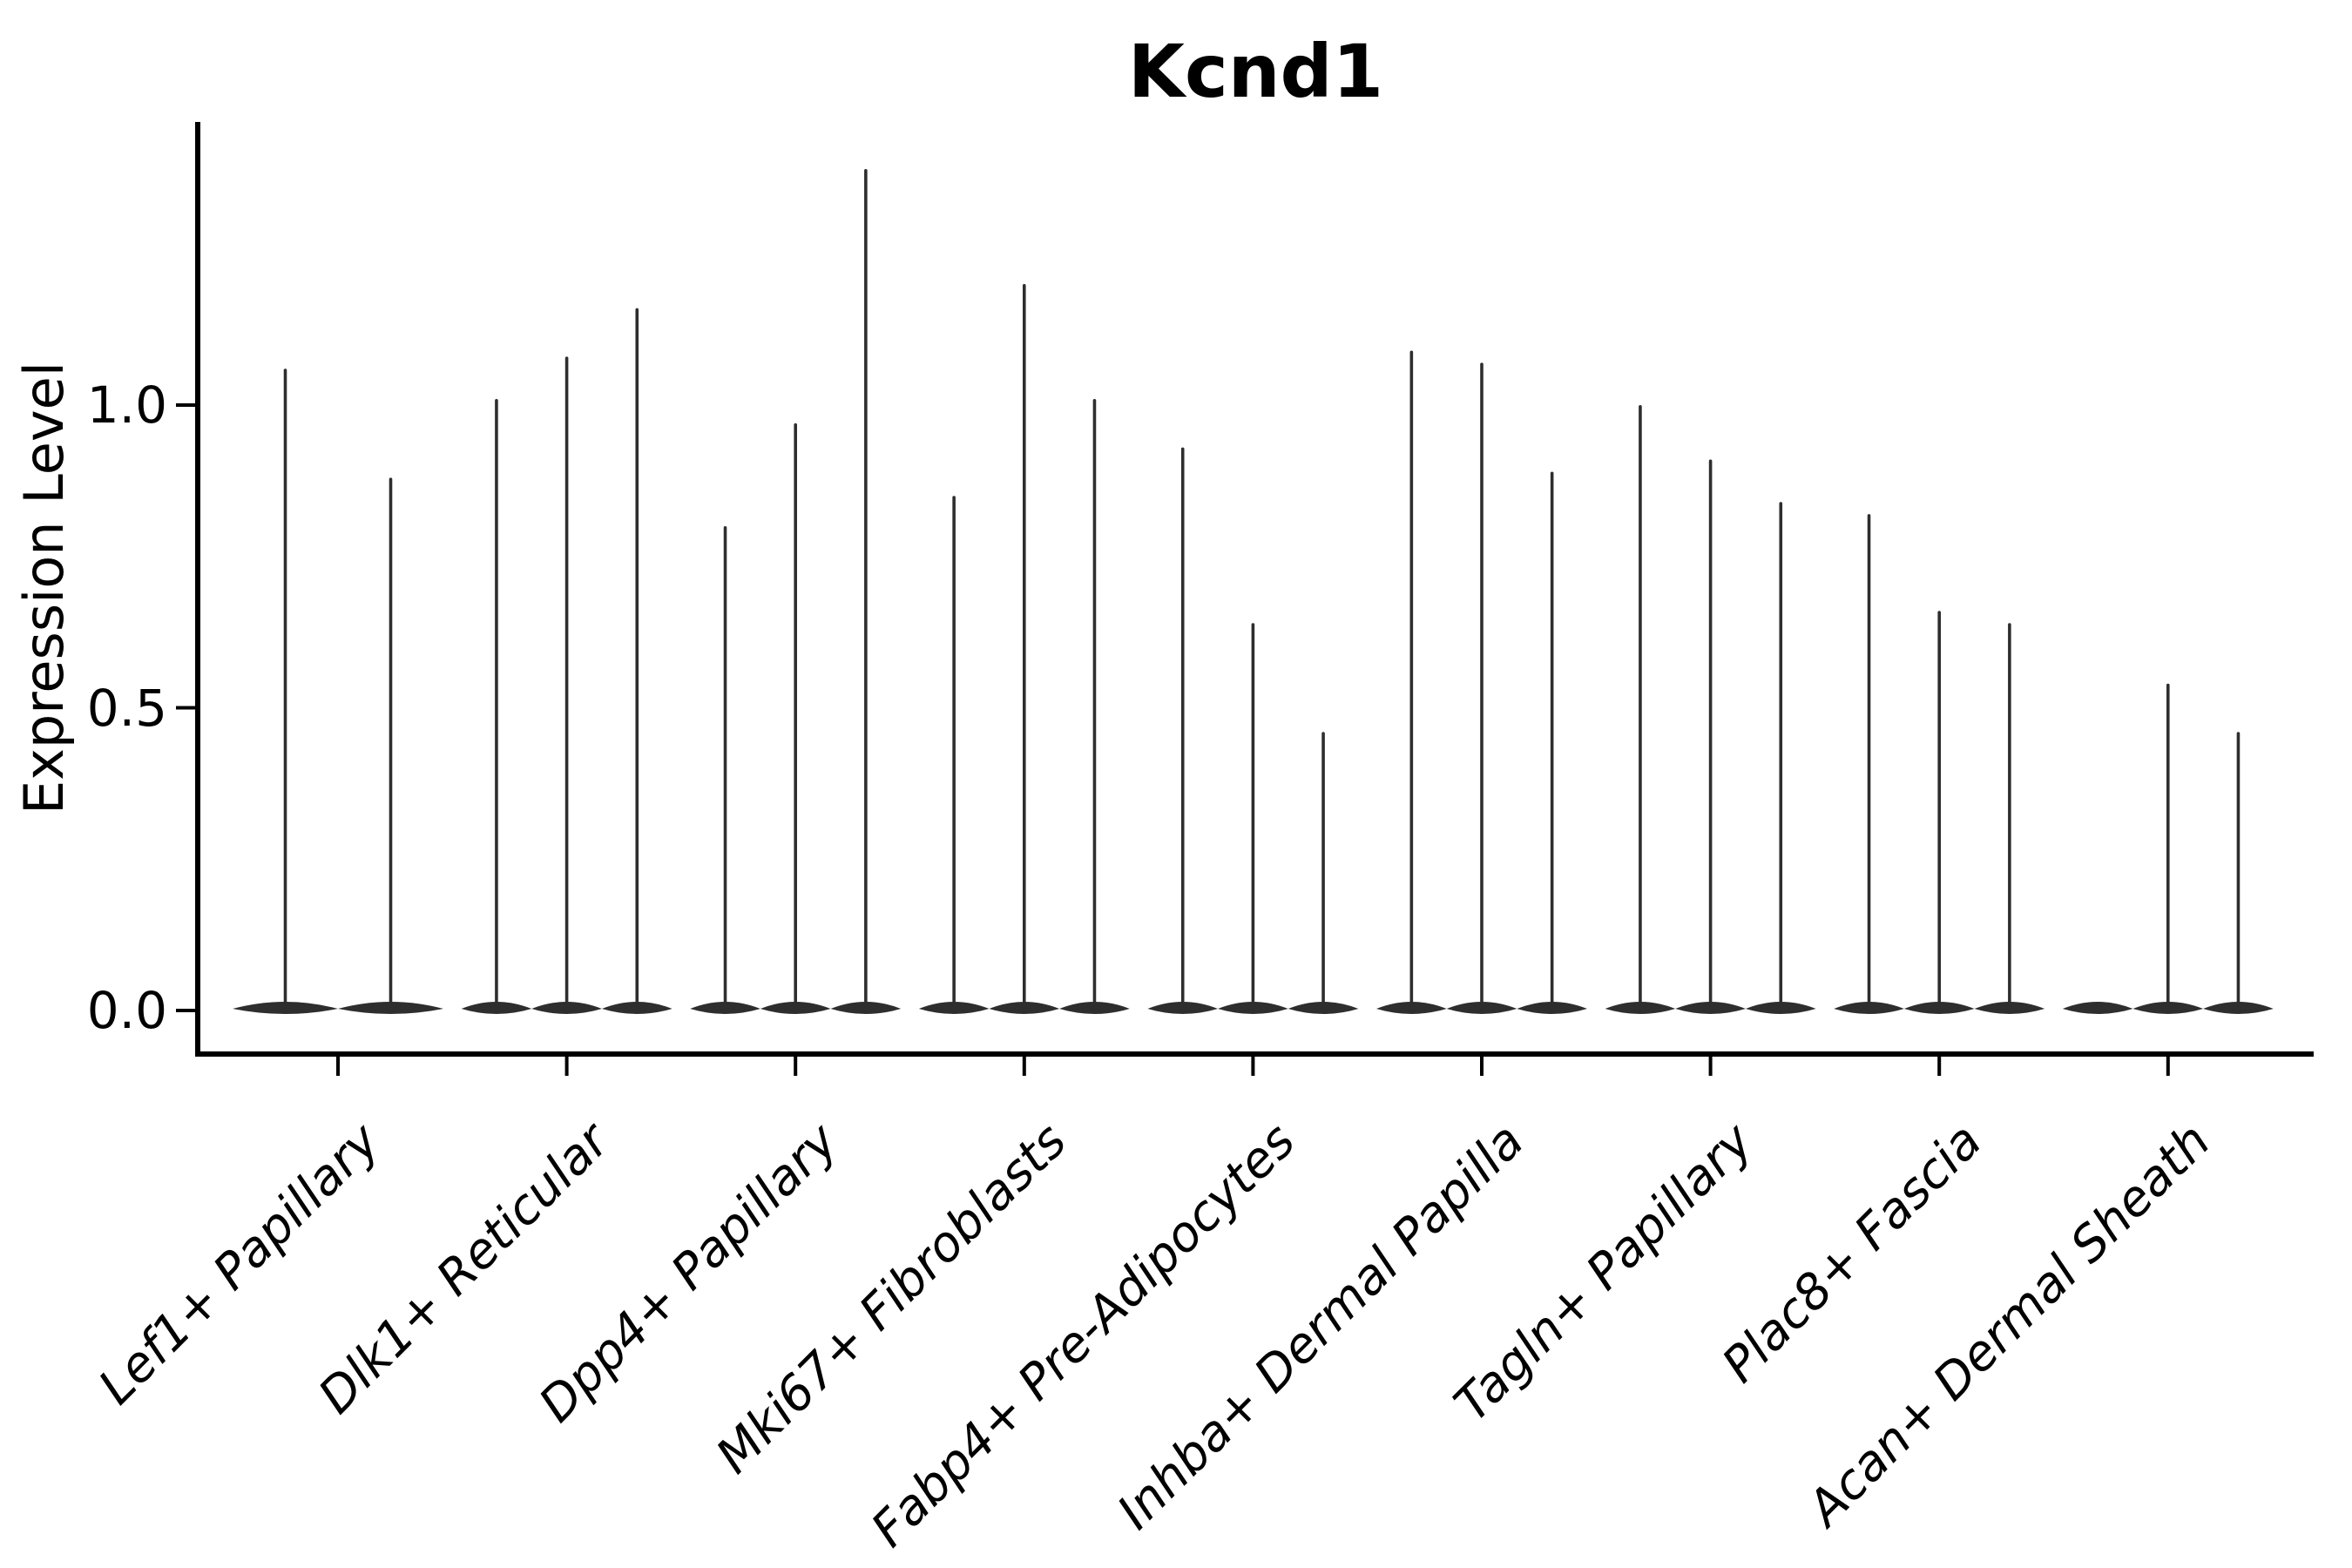  Describe the element at coordinates (126, 405) in the screenshot. I see `y-tick-label: 1.0` at that location.